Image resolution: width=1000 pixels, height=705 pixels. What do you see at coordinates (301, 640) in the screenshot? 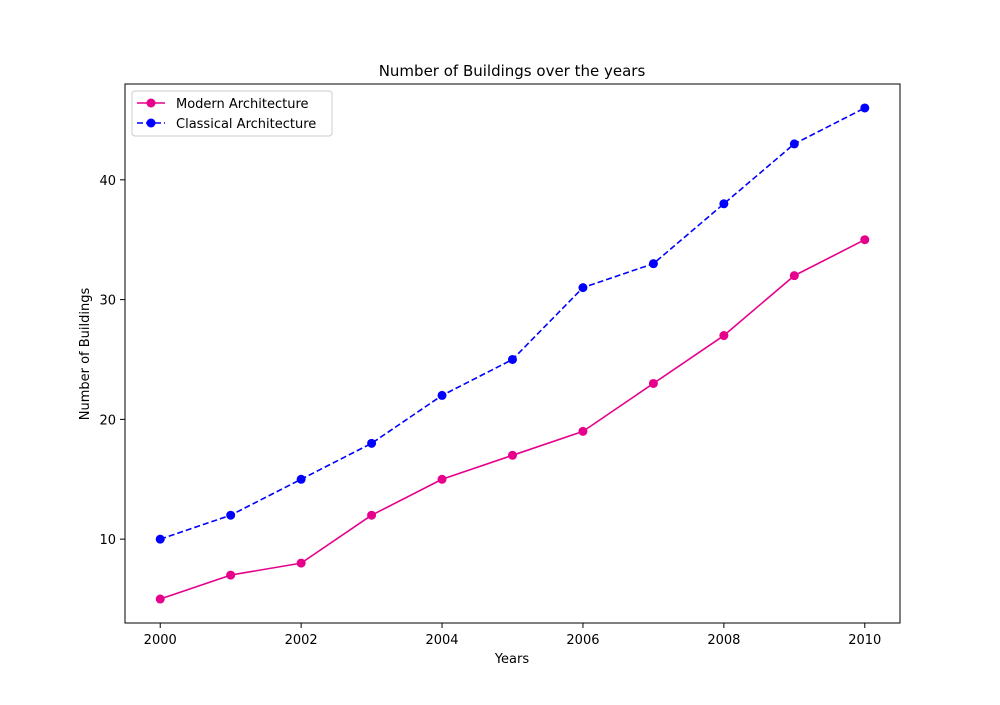
I see `x-tick-label: 2002` at bounding box center [301, 640].